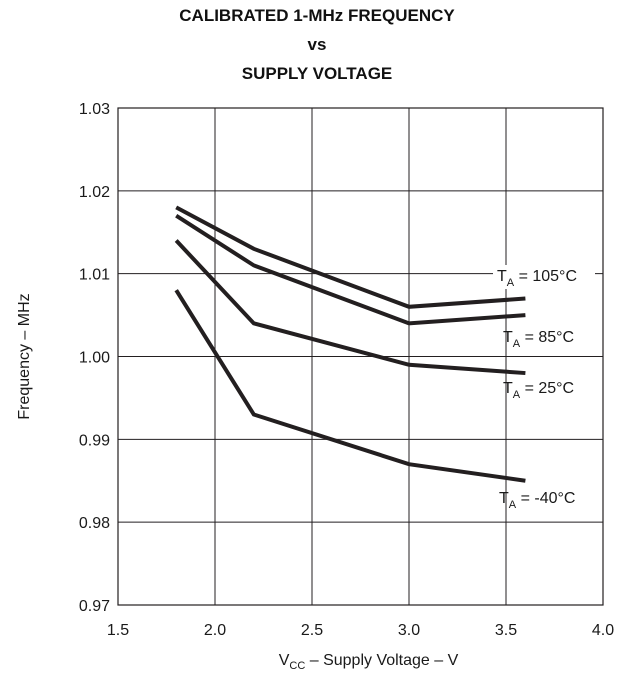 The image size is (634, 673). What do you see at coordinates (537, 278) in the screenshot?
I see `series-label: TA = 105°C` at bounding box center [537, 278].